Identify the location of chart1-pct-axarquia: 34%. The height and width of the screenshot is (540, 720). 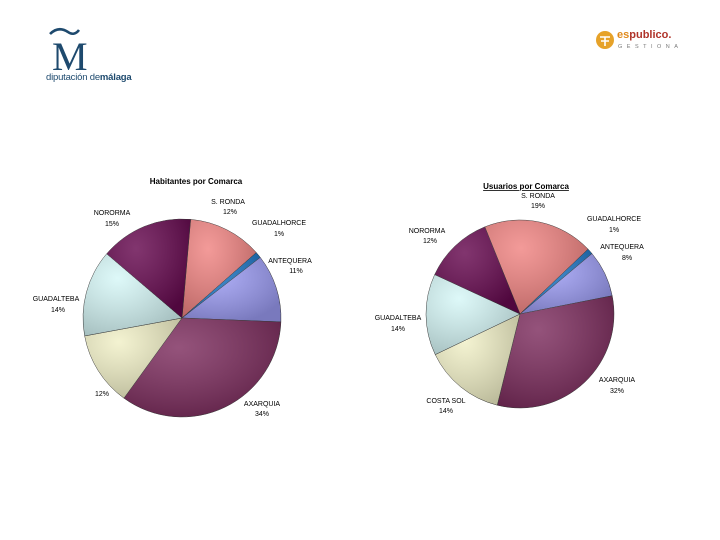
(262, 414).